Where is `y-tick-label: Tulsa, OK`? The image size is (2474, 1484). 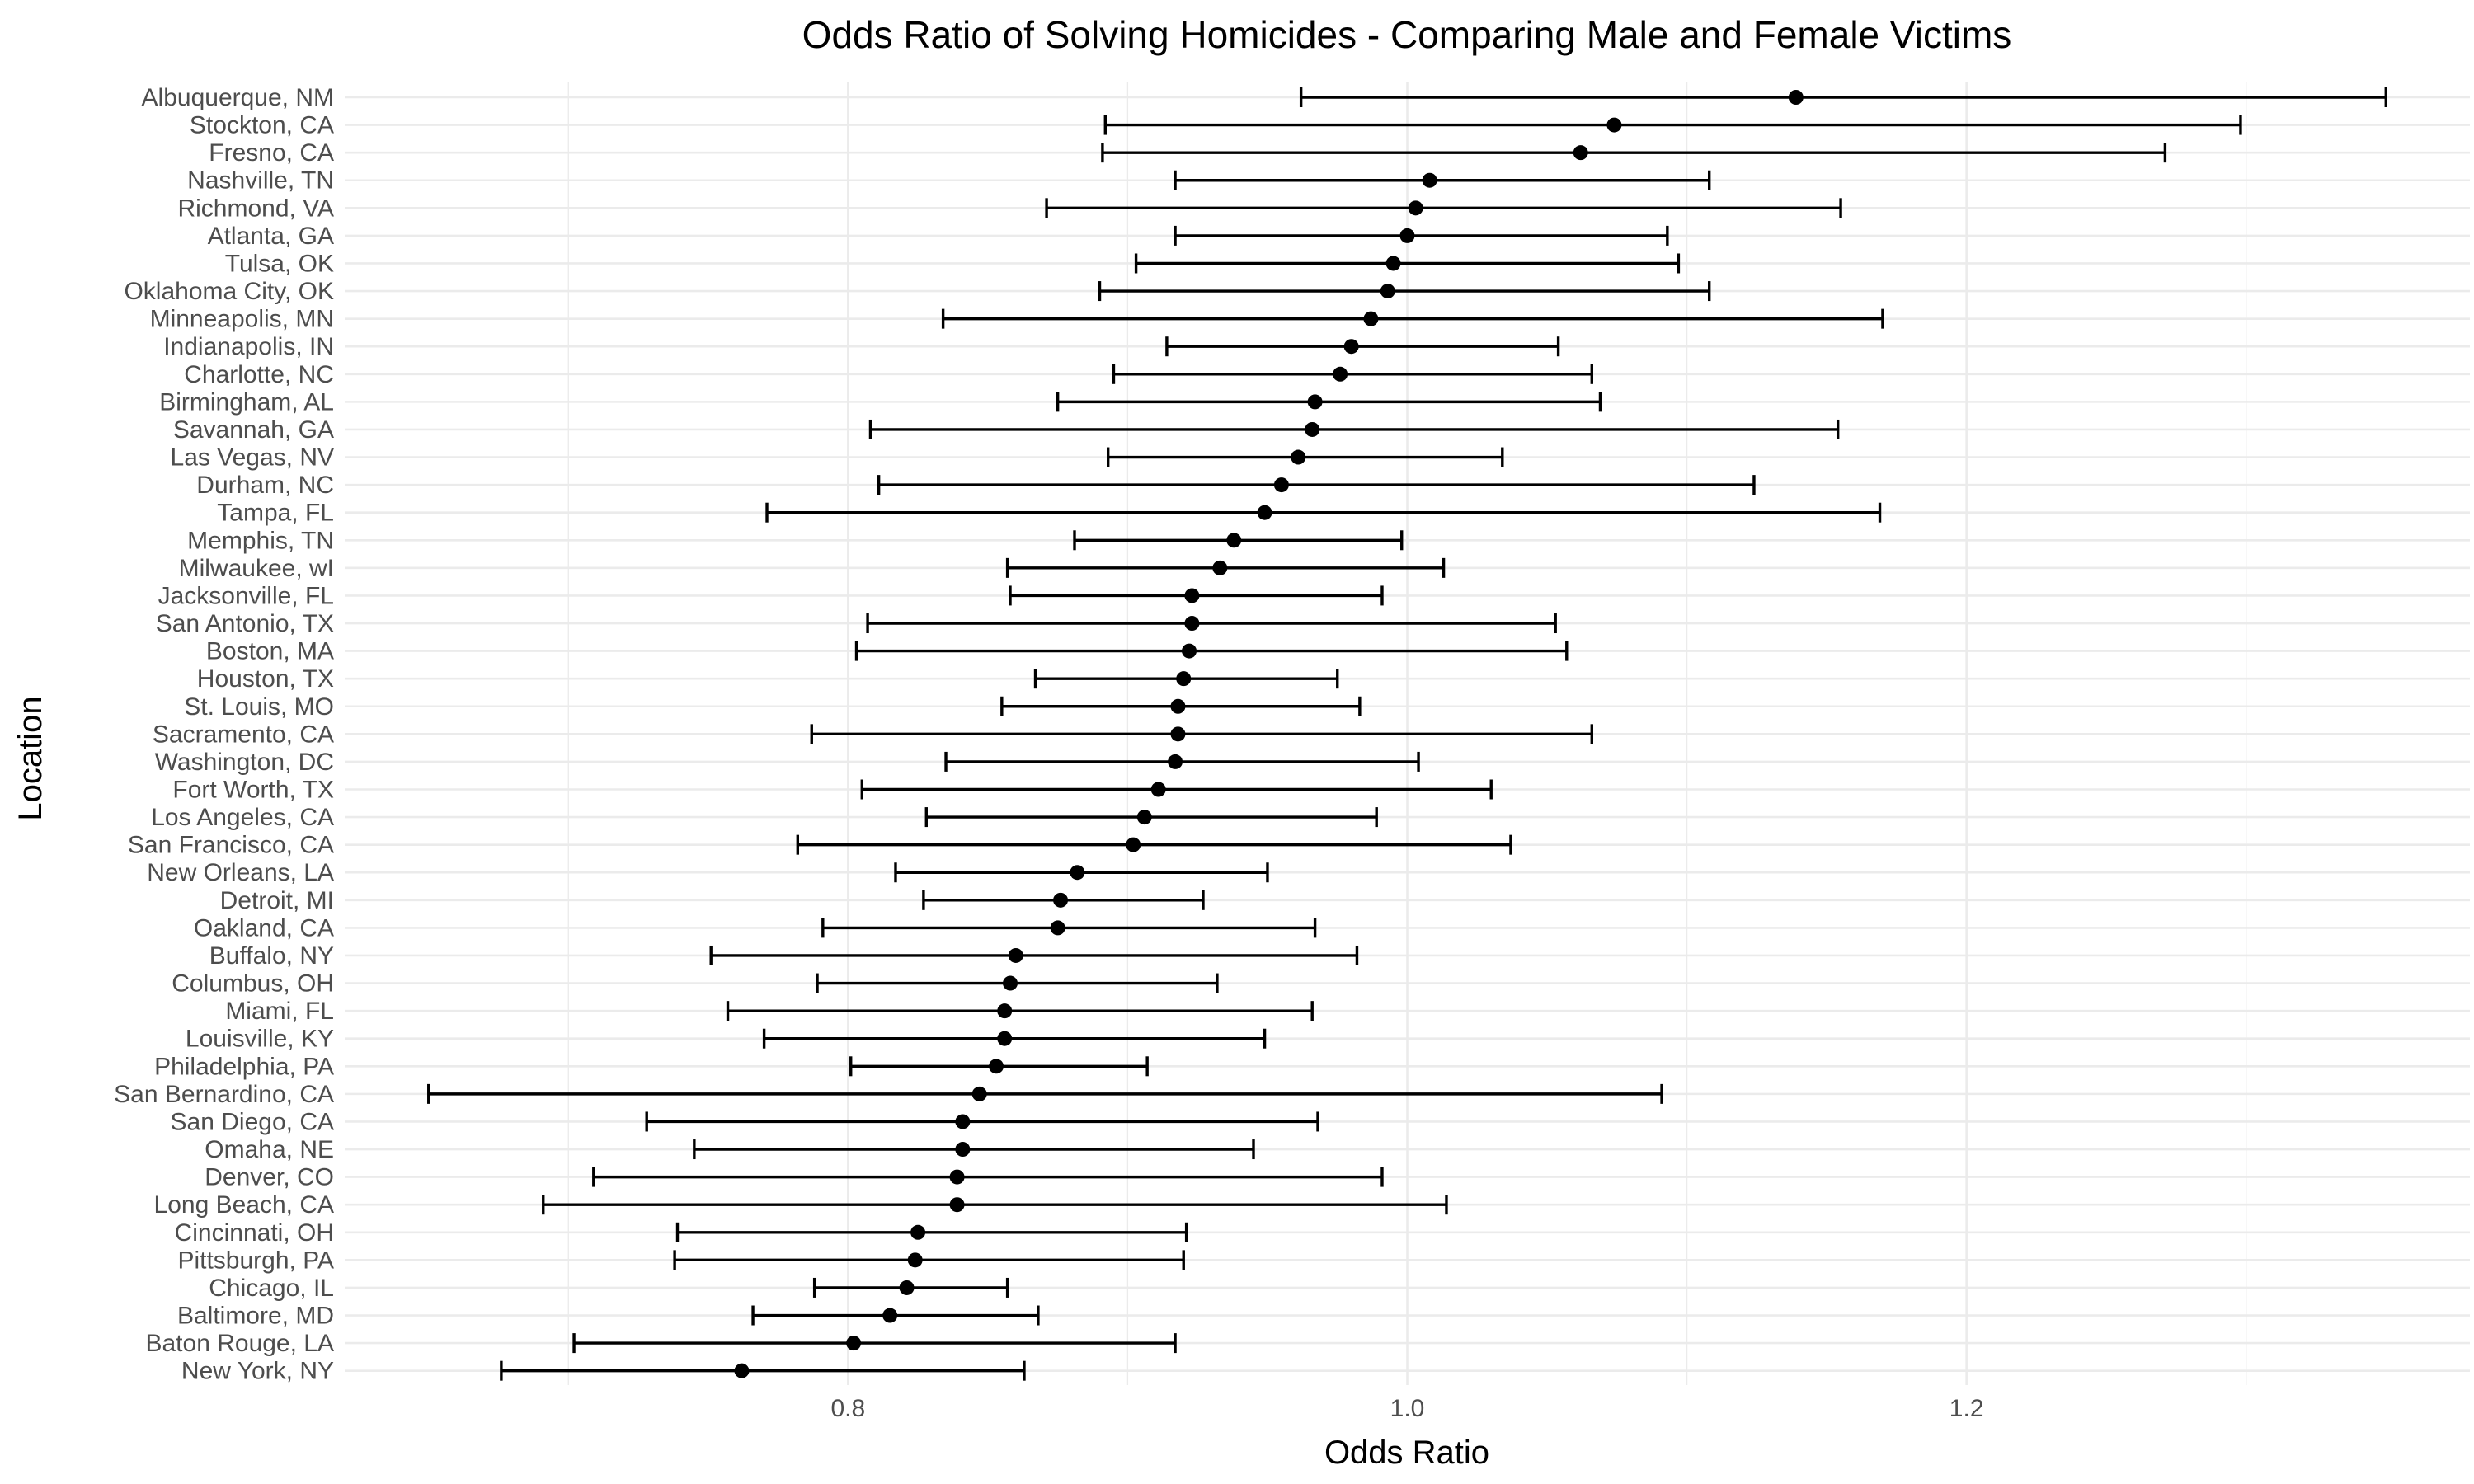
y-tick-label: Tulsa, OK is located at coordinates (279, 263).